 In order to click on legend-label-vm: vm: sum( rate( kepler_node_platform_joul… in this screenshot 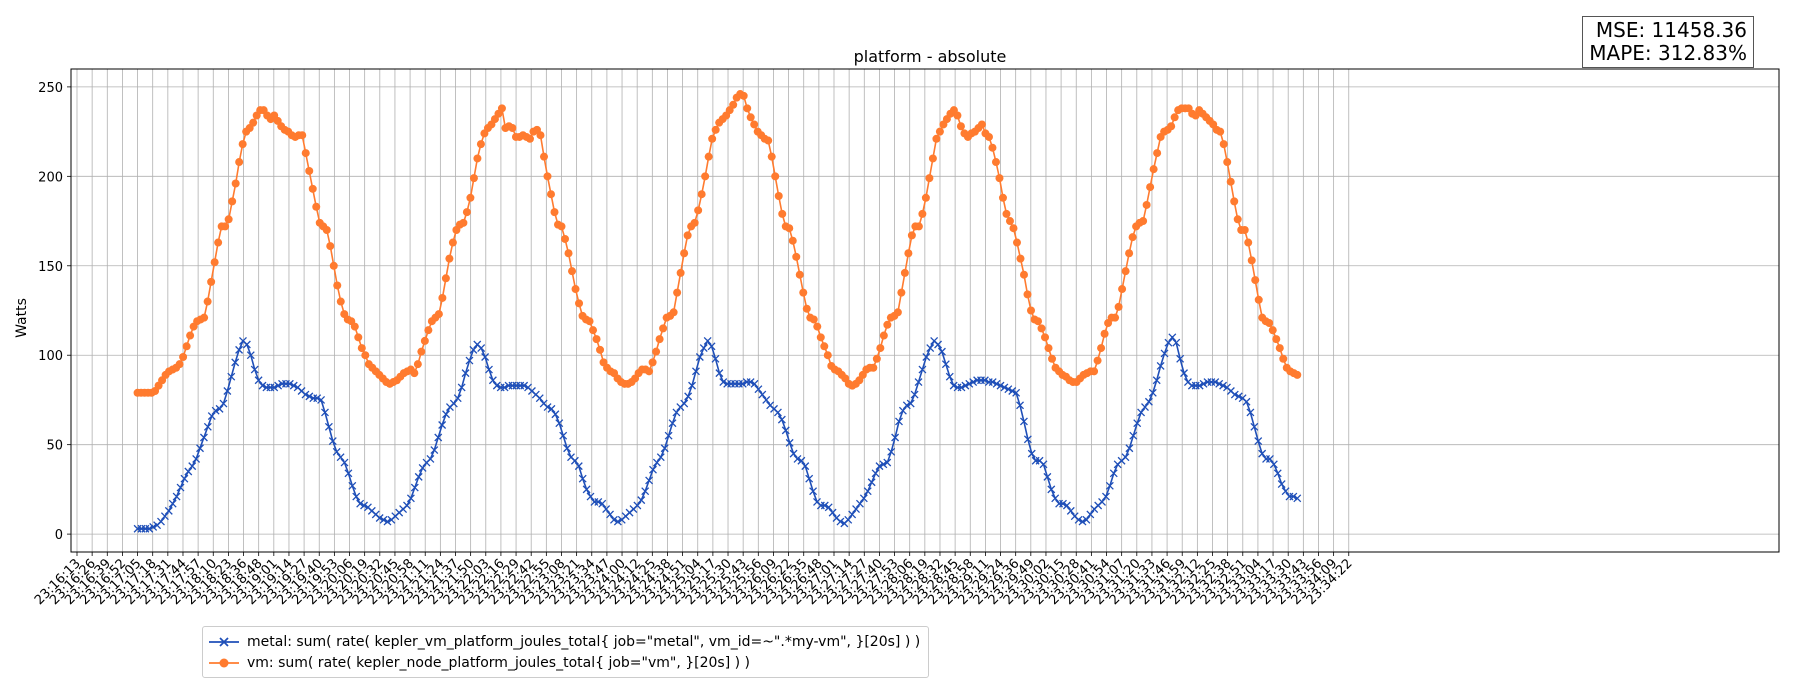, I will do `click(498, 662)`.